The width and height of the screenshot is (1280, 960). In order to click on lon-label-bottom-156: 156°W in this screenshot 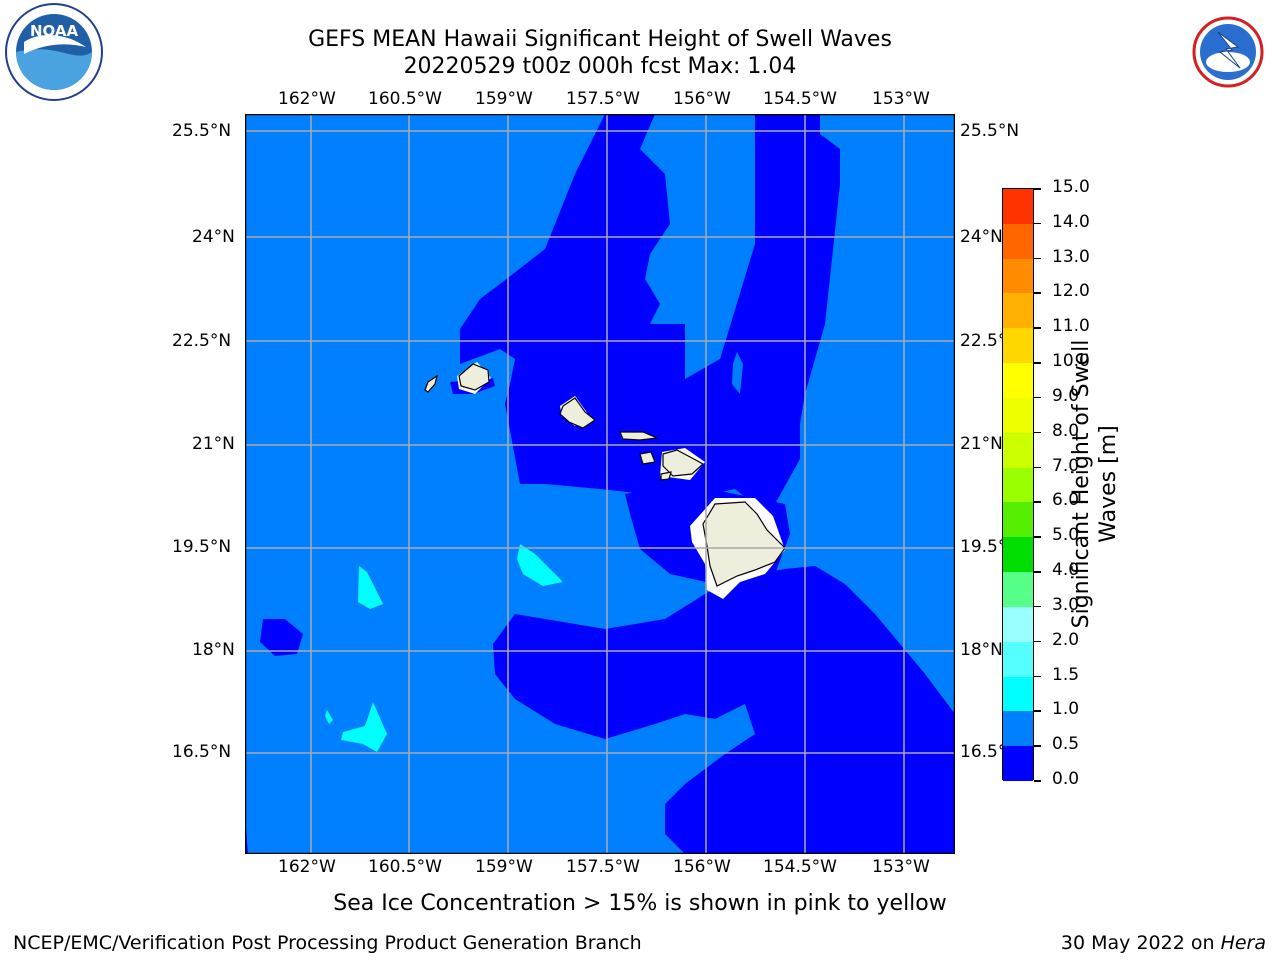, I will do `click(702, 867)`.